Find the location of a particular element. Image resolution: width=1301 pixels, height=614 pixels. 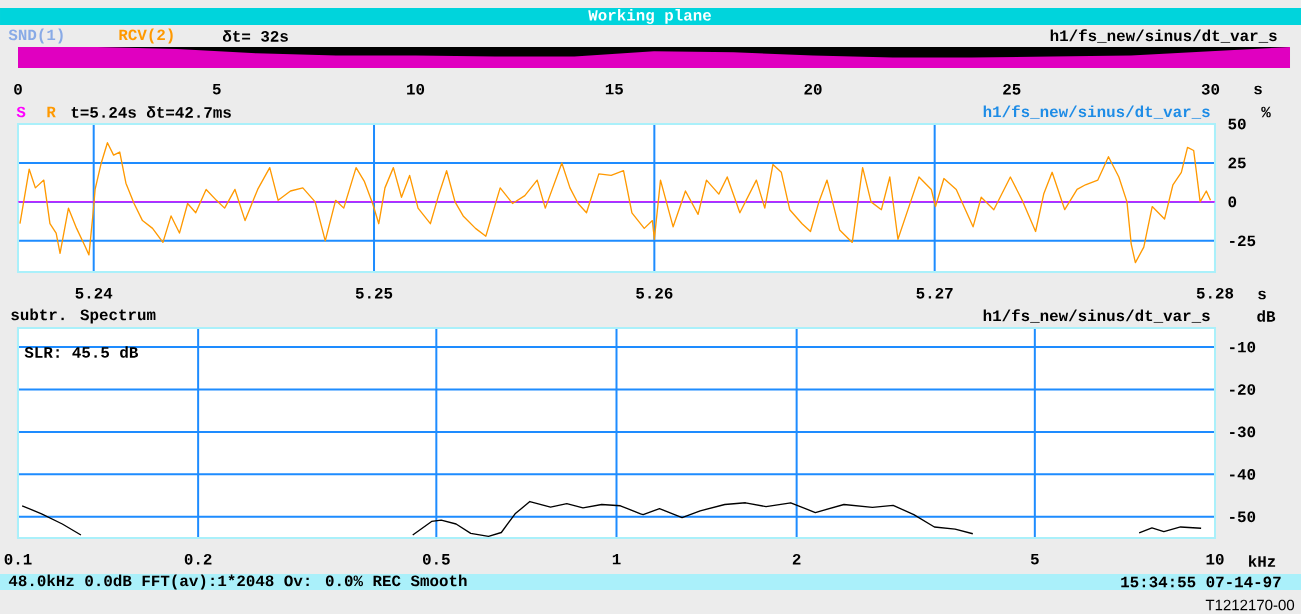

y-axis-title: dB is located at coordinates (1266, 316).